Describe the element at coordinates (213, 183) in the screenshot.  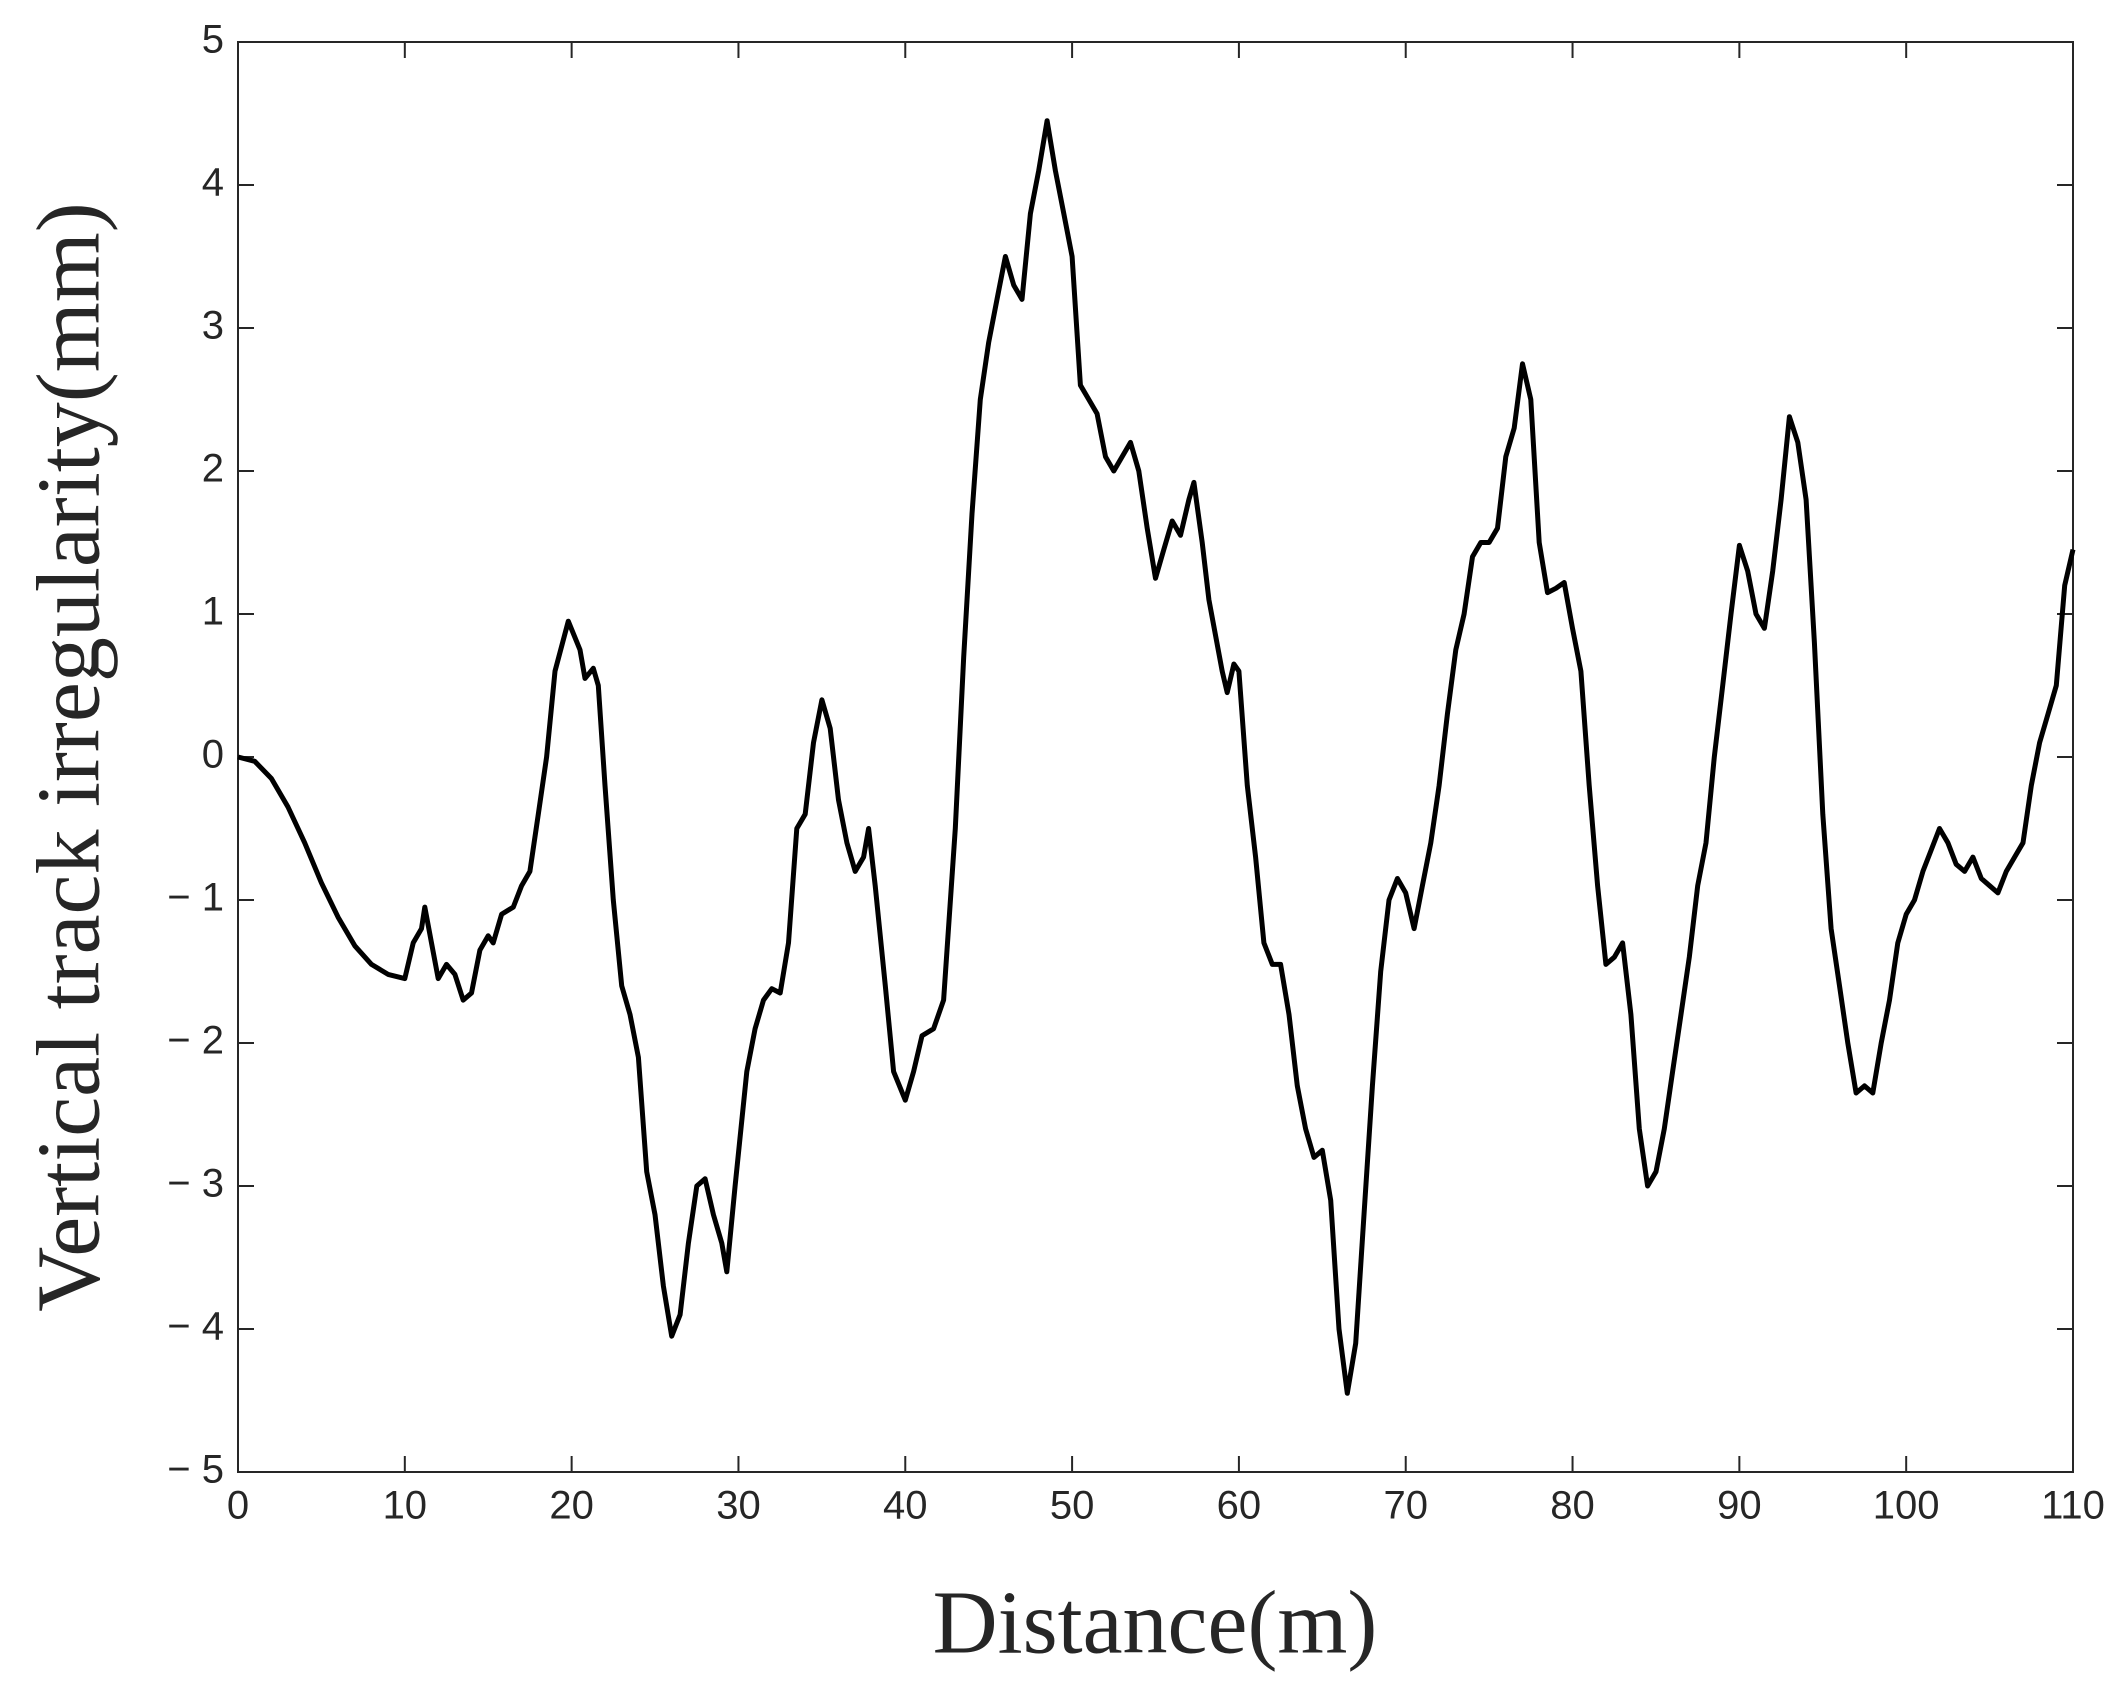
I see `y-tick-label: 4` at that location.